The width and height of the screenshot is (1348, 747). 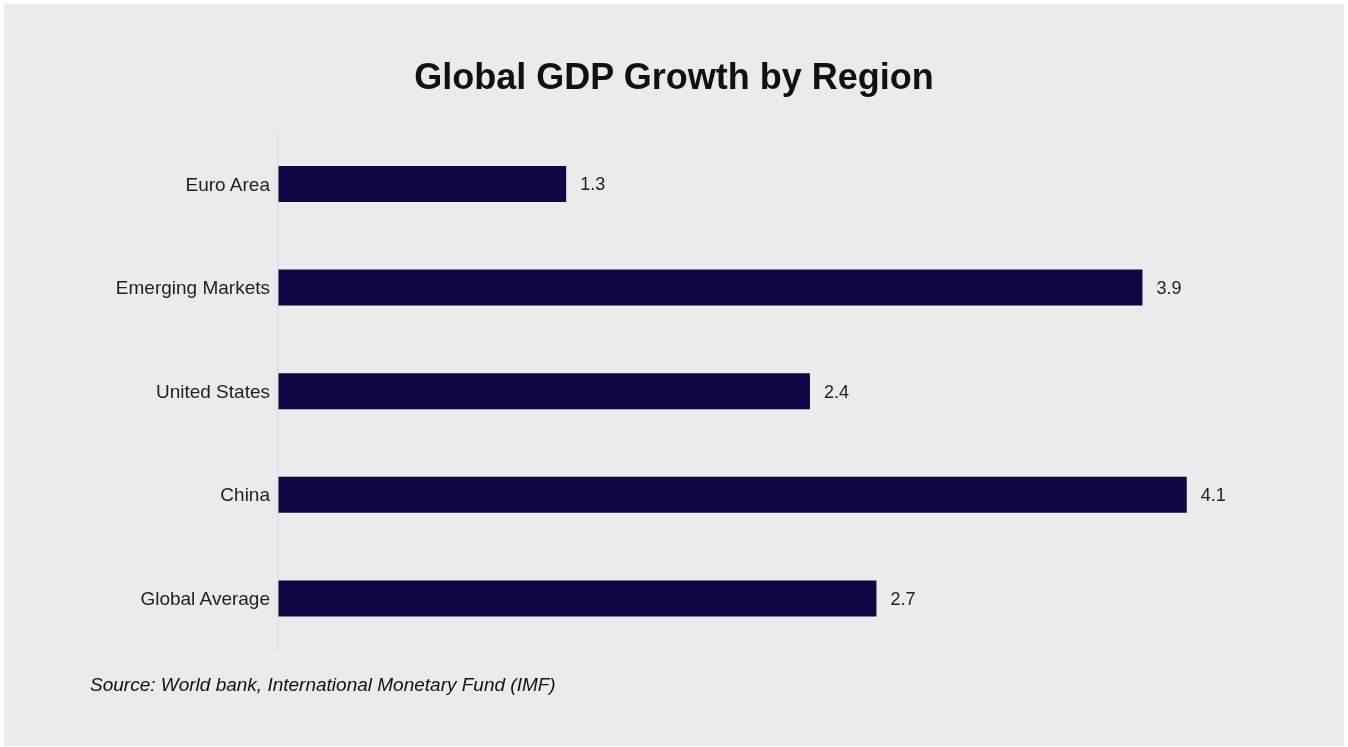 What do you see at coordinates (903, 598) in the screenshot?
I see `data-label: 2.7` at bounding box center [903, 598].